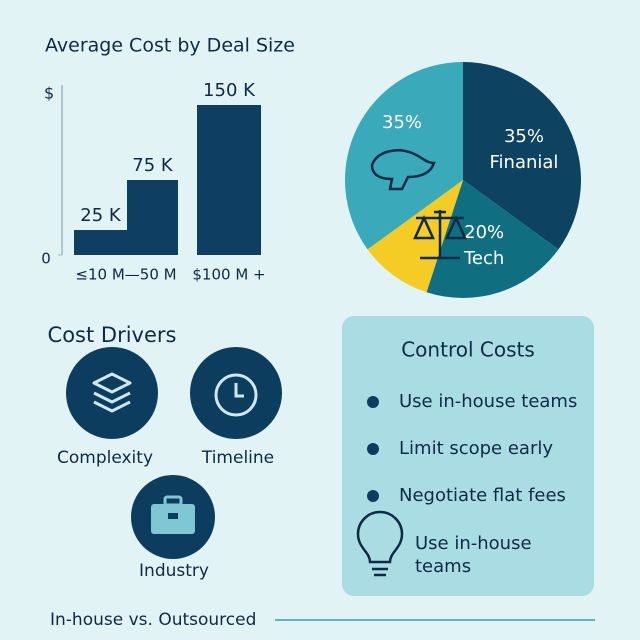 The height and width of the screenshot is (640, 640). I want to click on bulb-icon, so click(380, 543).